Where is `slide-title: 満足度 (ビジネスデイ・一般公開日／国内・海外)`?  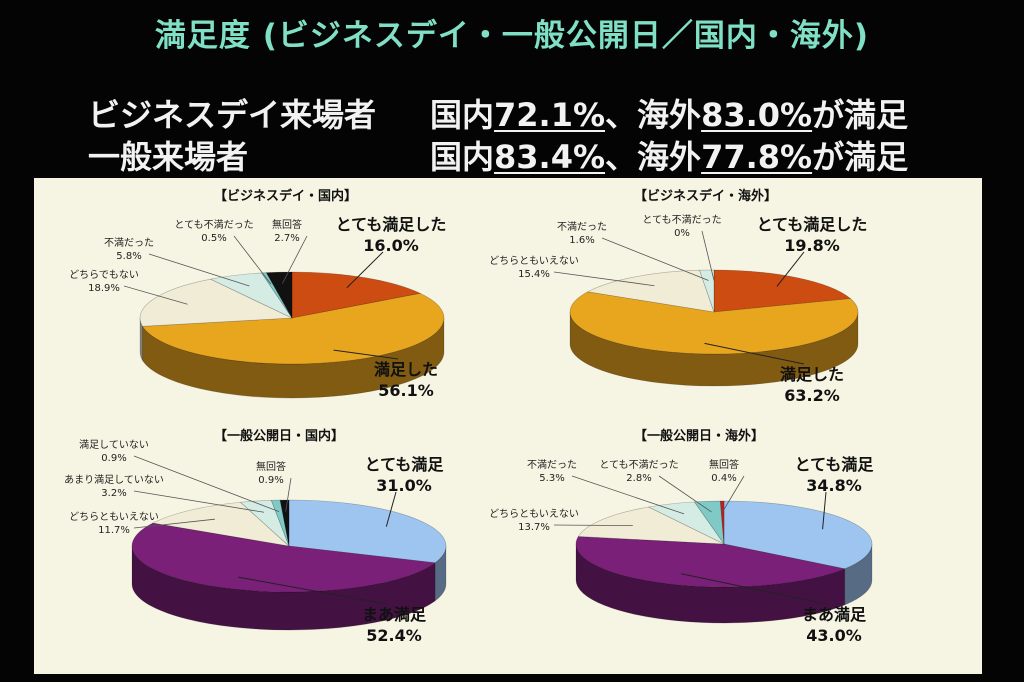
slide-title: 満足度 (ビジネスデイ・一般公開日／国内・海外) is located at coordinates (512, 36).